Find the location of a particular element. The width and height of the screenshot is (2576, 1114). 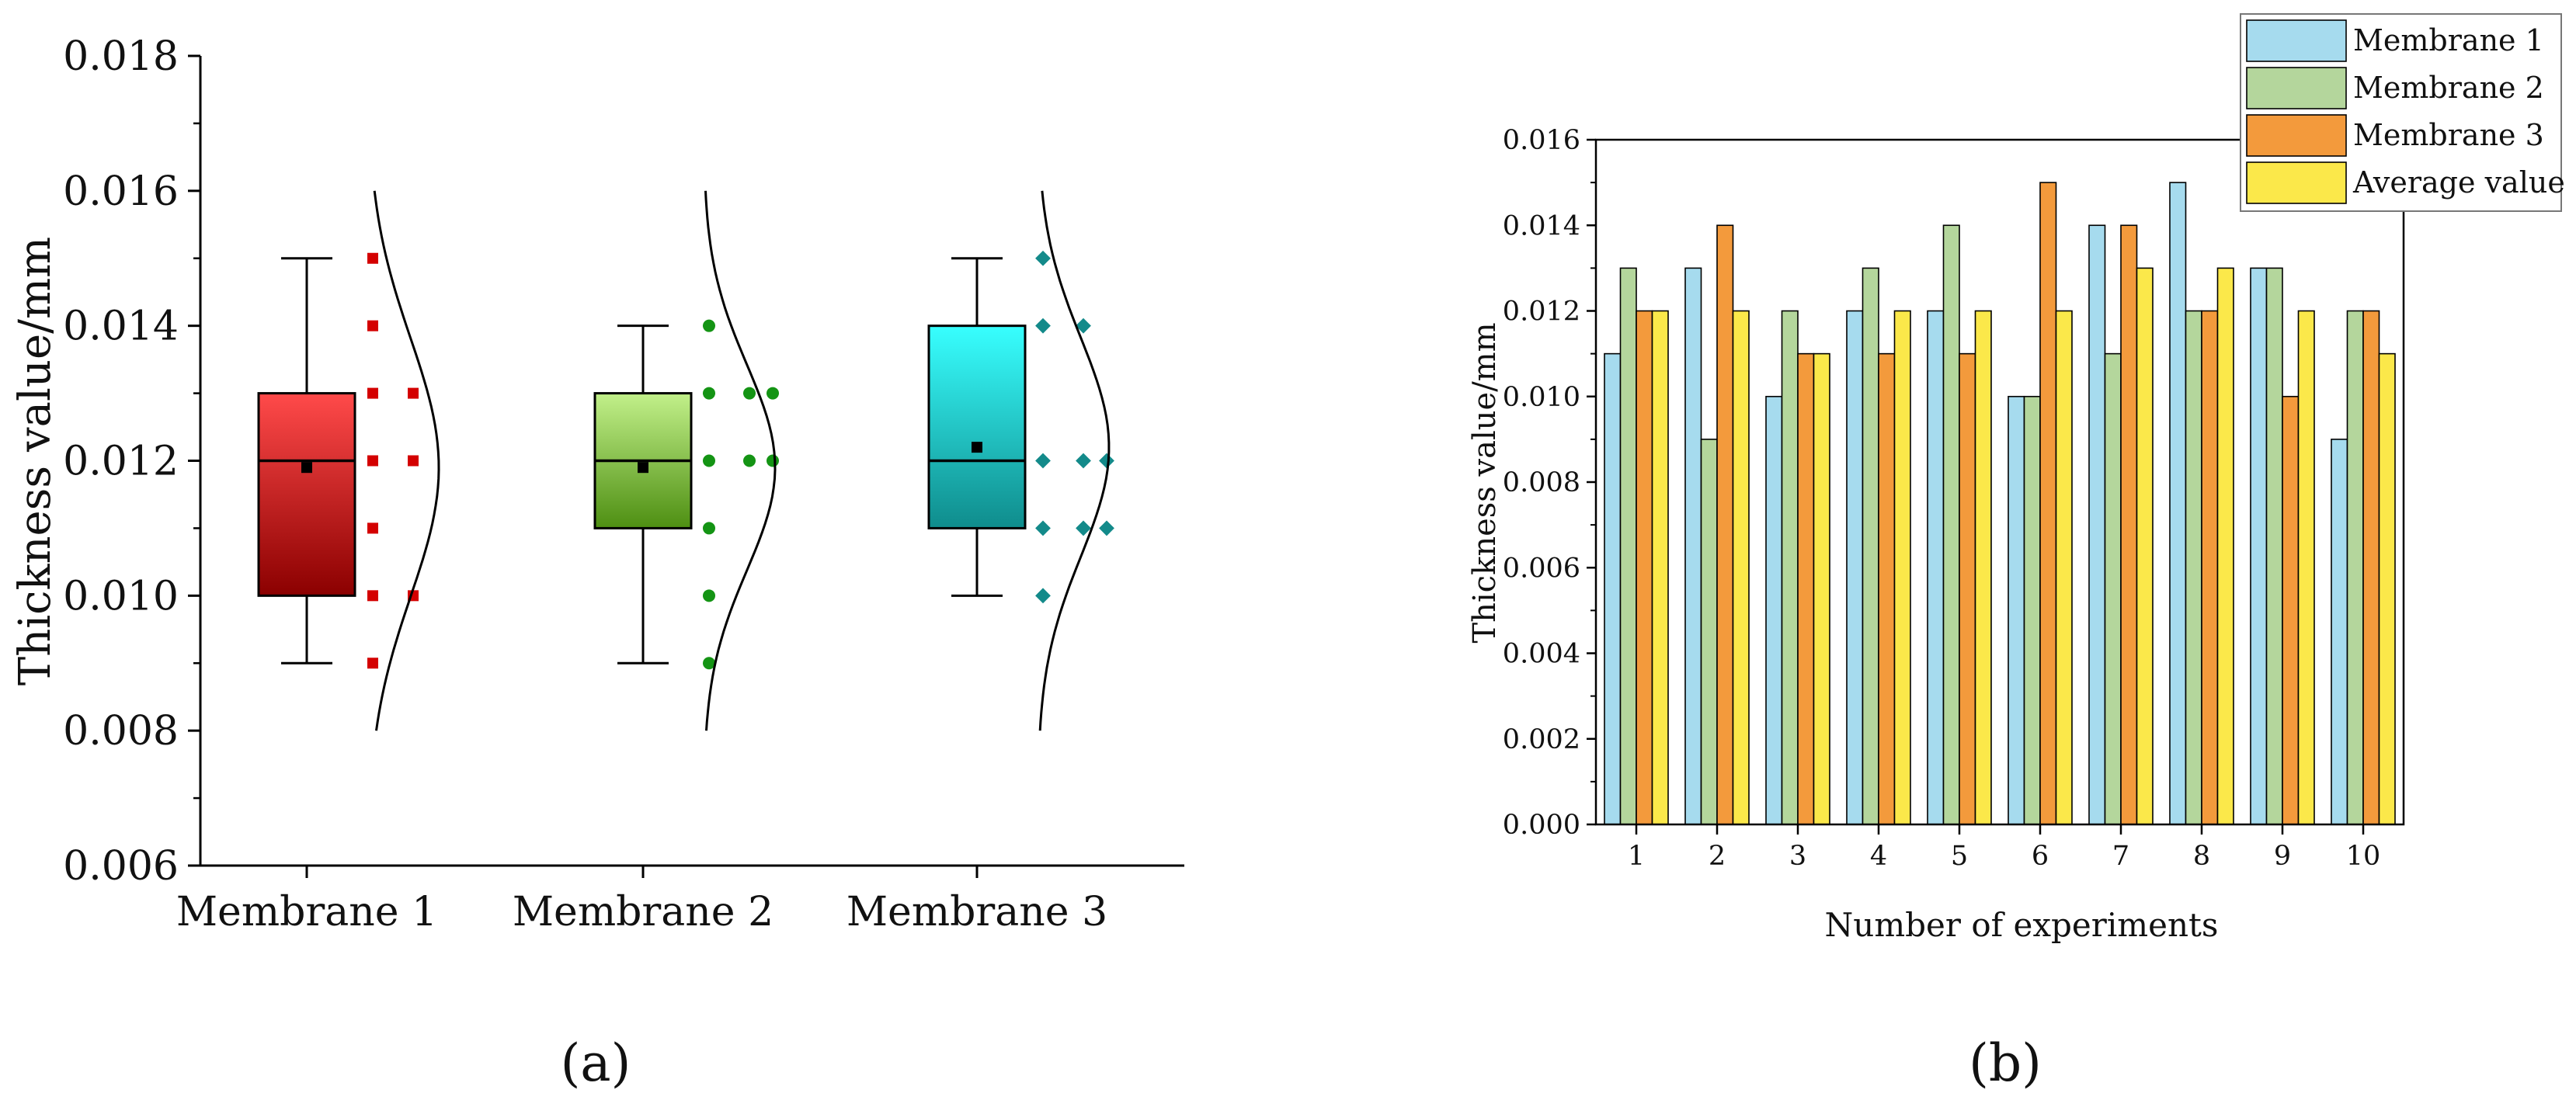

b-x-tick-label: 1 is located at coordinates (1636, 857).